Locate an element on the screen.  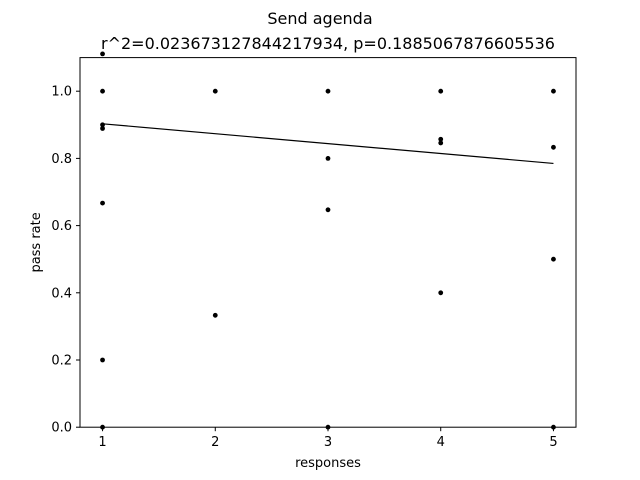
y-tick-label: 0.8 is located at coordinates (61, 159).